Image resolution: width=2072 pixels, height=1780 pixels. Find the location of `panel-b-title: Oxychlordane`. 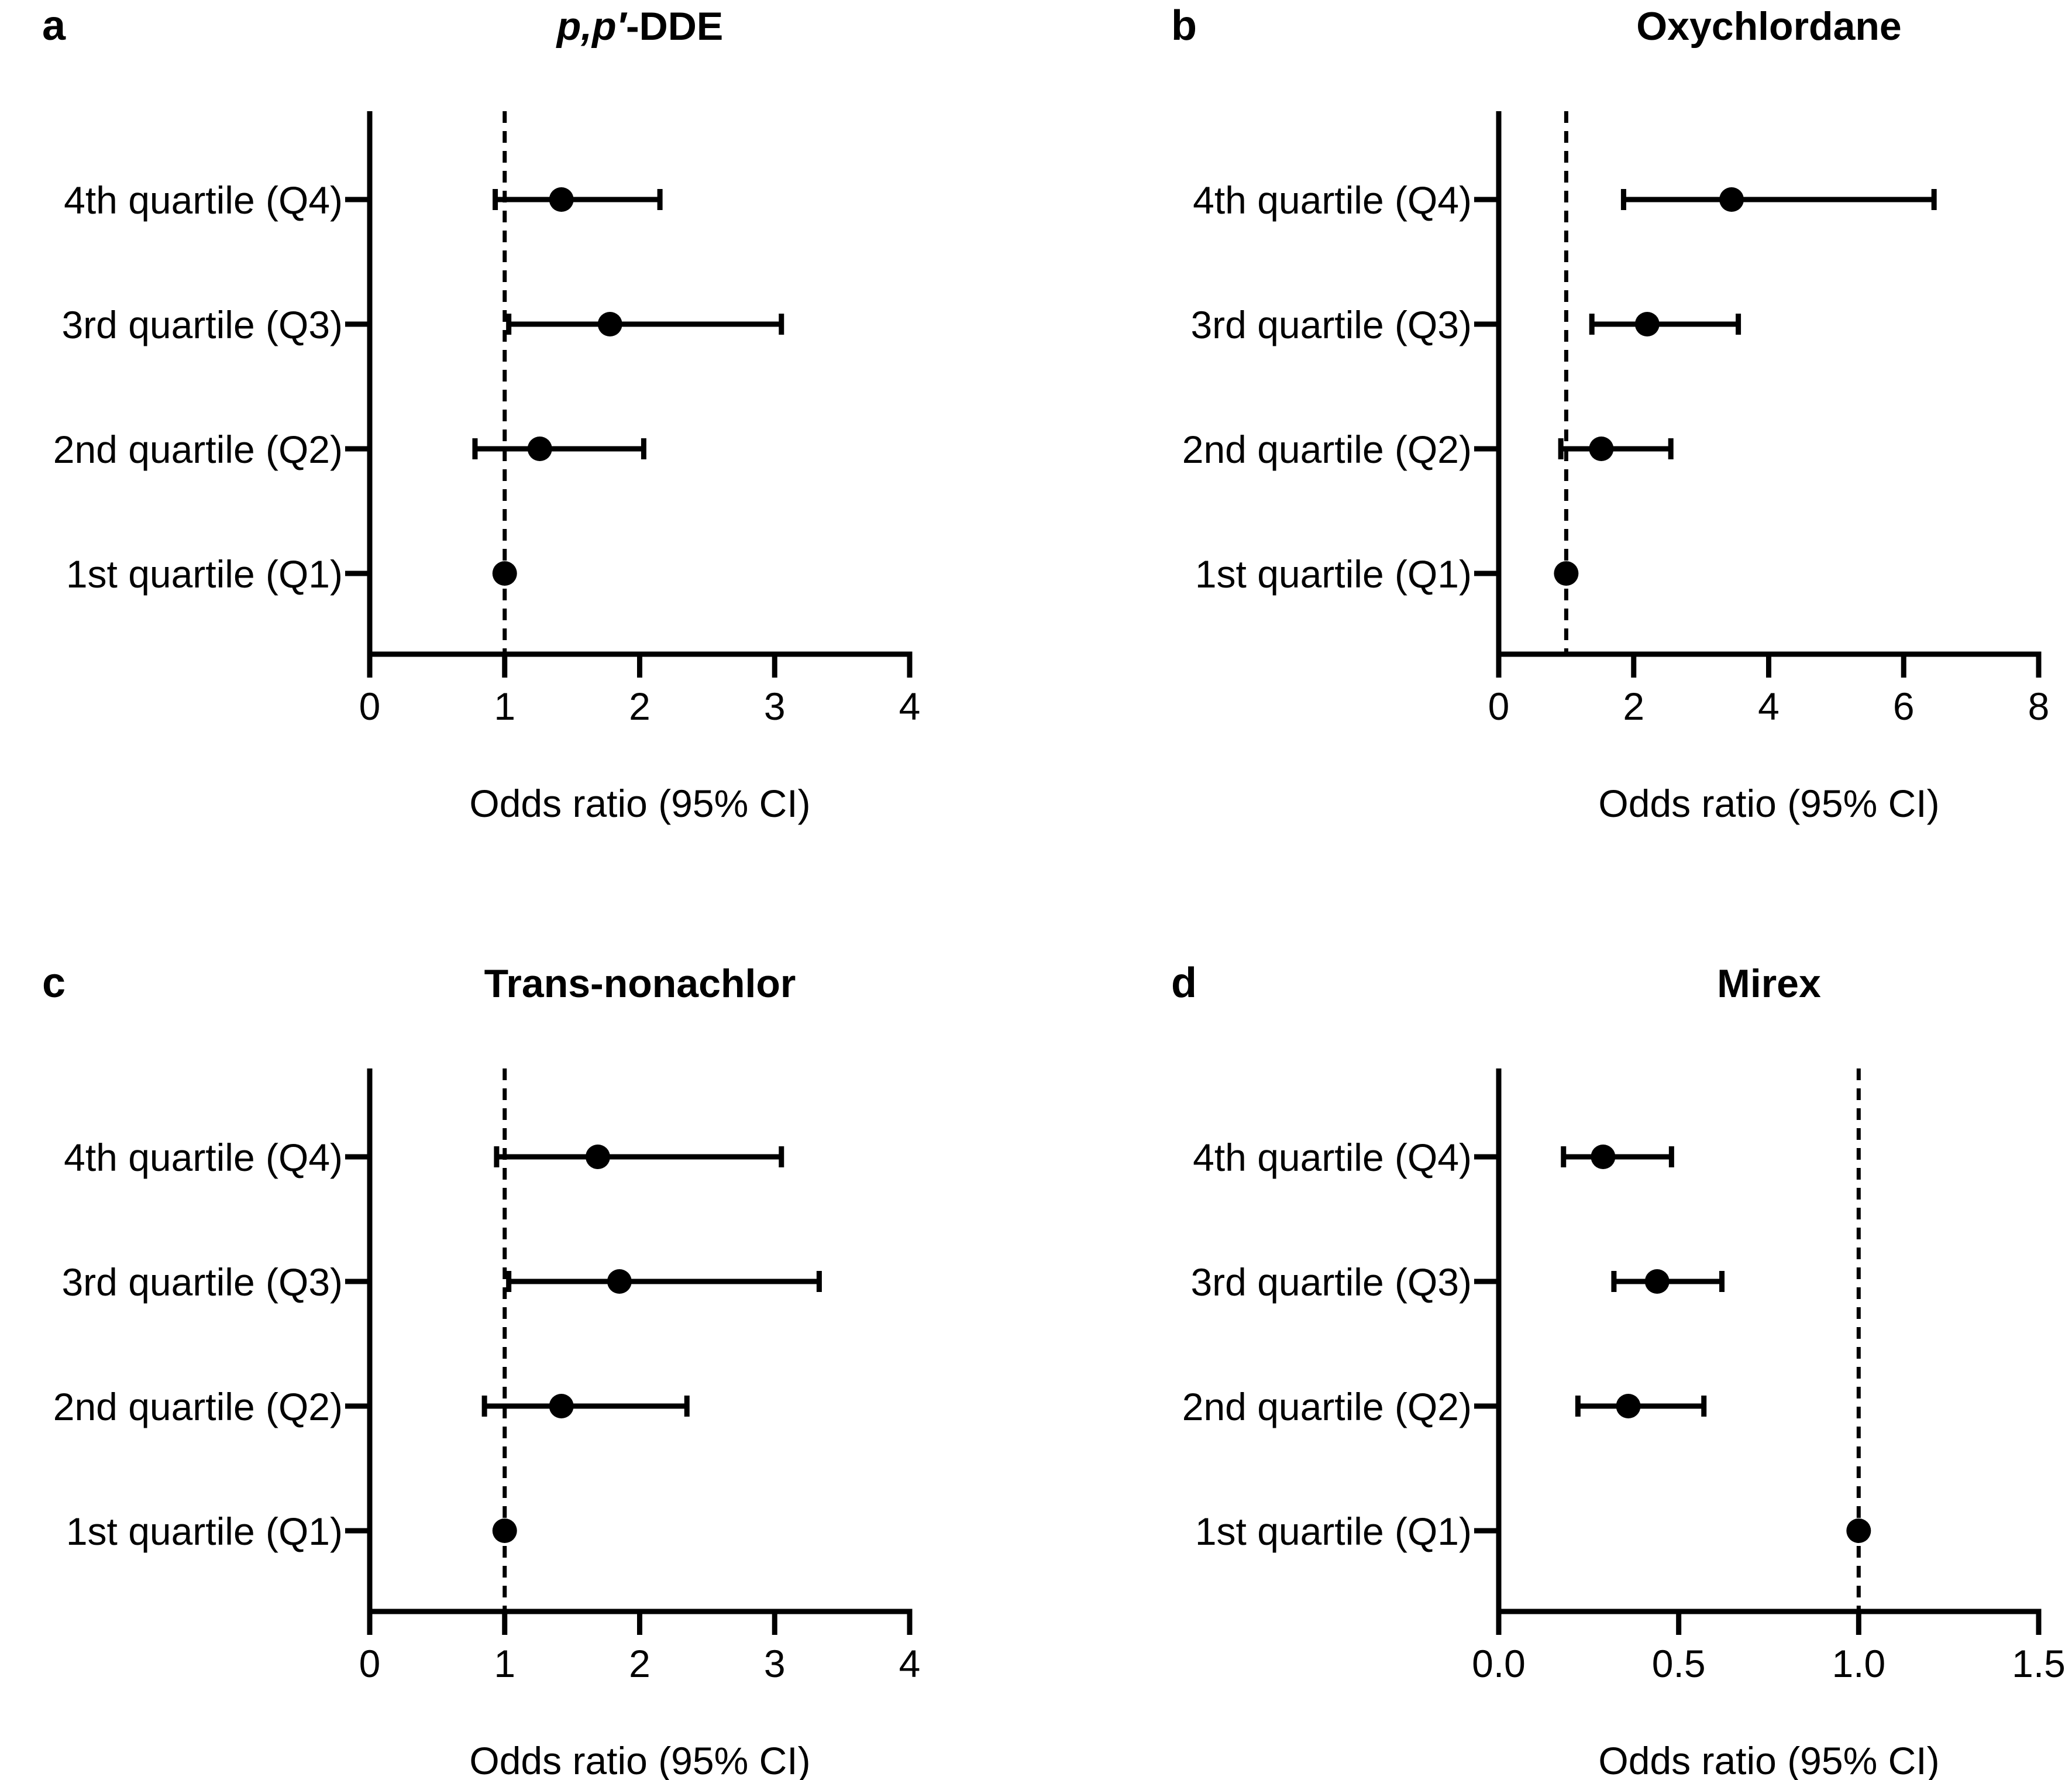

panel-b-title: Oxychlordane is located at coordinates (1769, 26).